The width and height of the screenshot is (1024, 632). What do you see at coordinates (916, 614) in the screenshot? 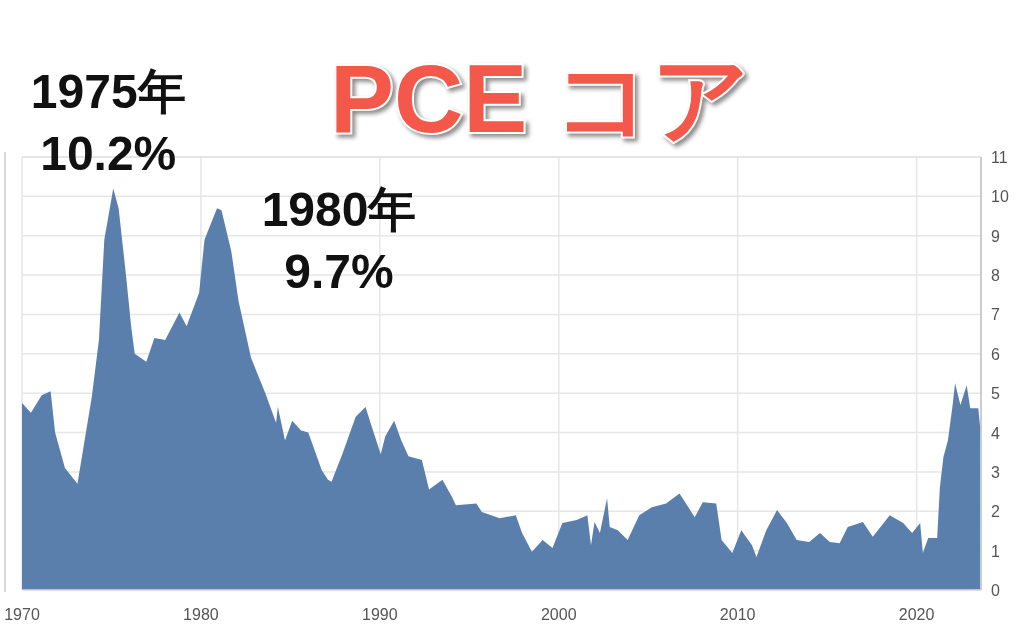
I see `x-tick-label: 2020` at bounding box center [916, 614].